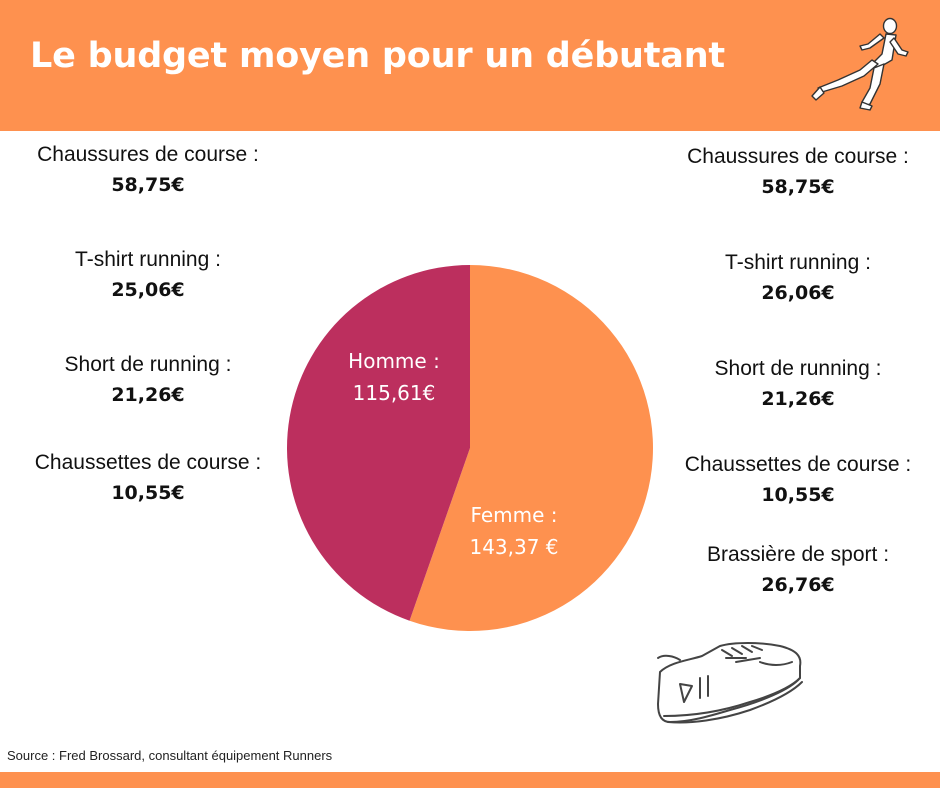  Describe the element at coordinates (470, 780) in the screenshot. I see `footer-bar` at that location.